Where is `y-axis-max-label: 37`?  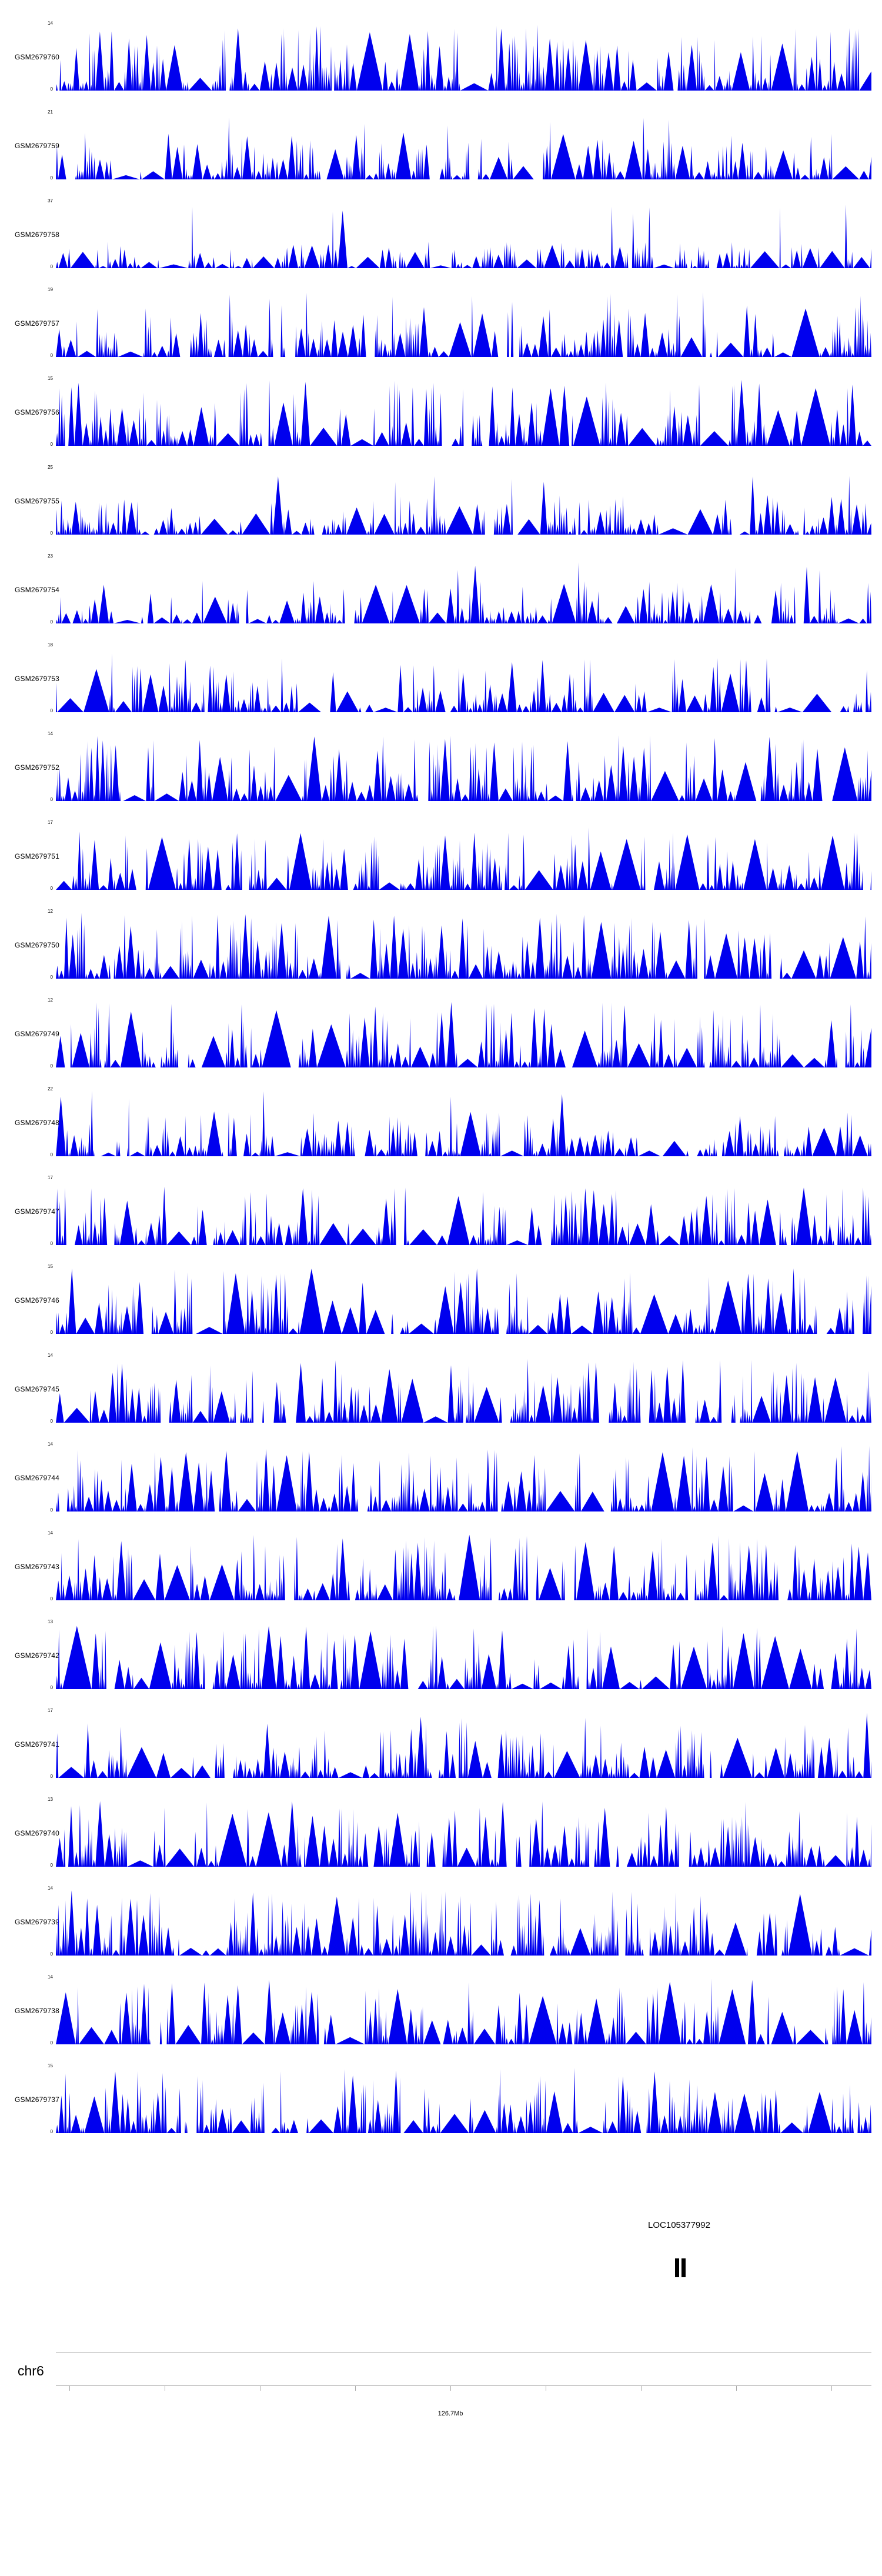
y-axis-max-label: 37 is located at coordinates (50, 200).